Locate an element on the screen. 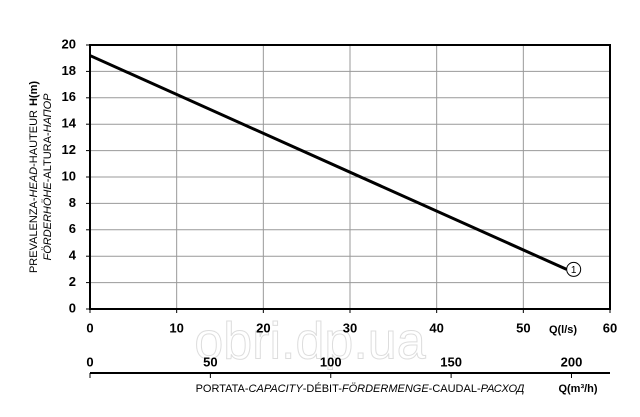  y-tick-label: 0 is located at coordinates (72, 307).